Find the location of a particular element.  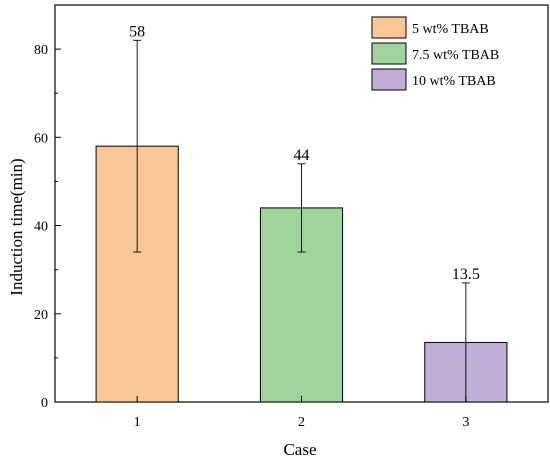

x-axis-title: Case is located at coordinates (299, 449).